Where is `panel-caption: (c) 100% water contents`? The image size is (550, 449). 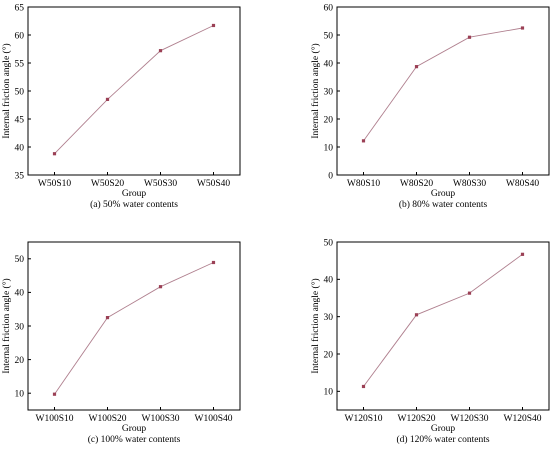
panel-caption: (c) 100% water contents is located at coordinates (134, 439).